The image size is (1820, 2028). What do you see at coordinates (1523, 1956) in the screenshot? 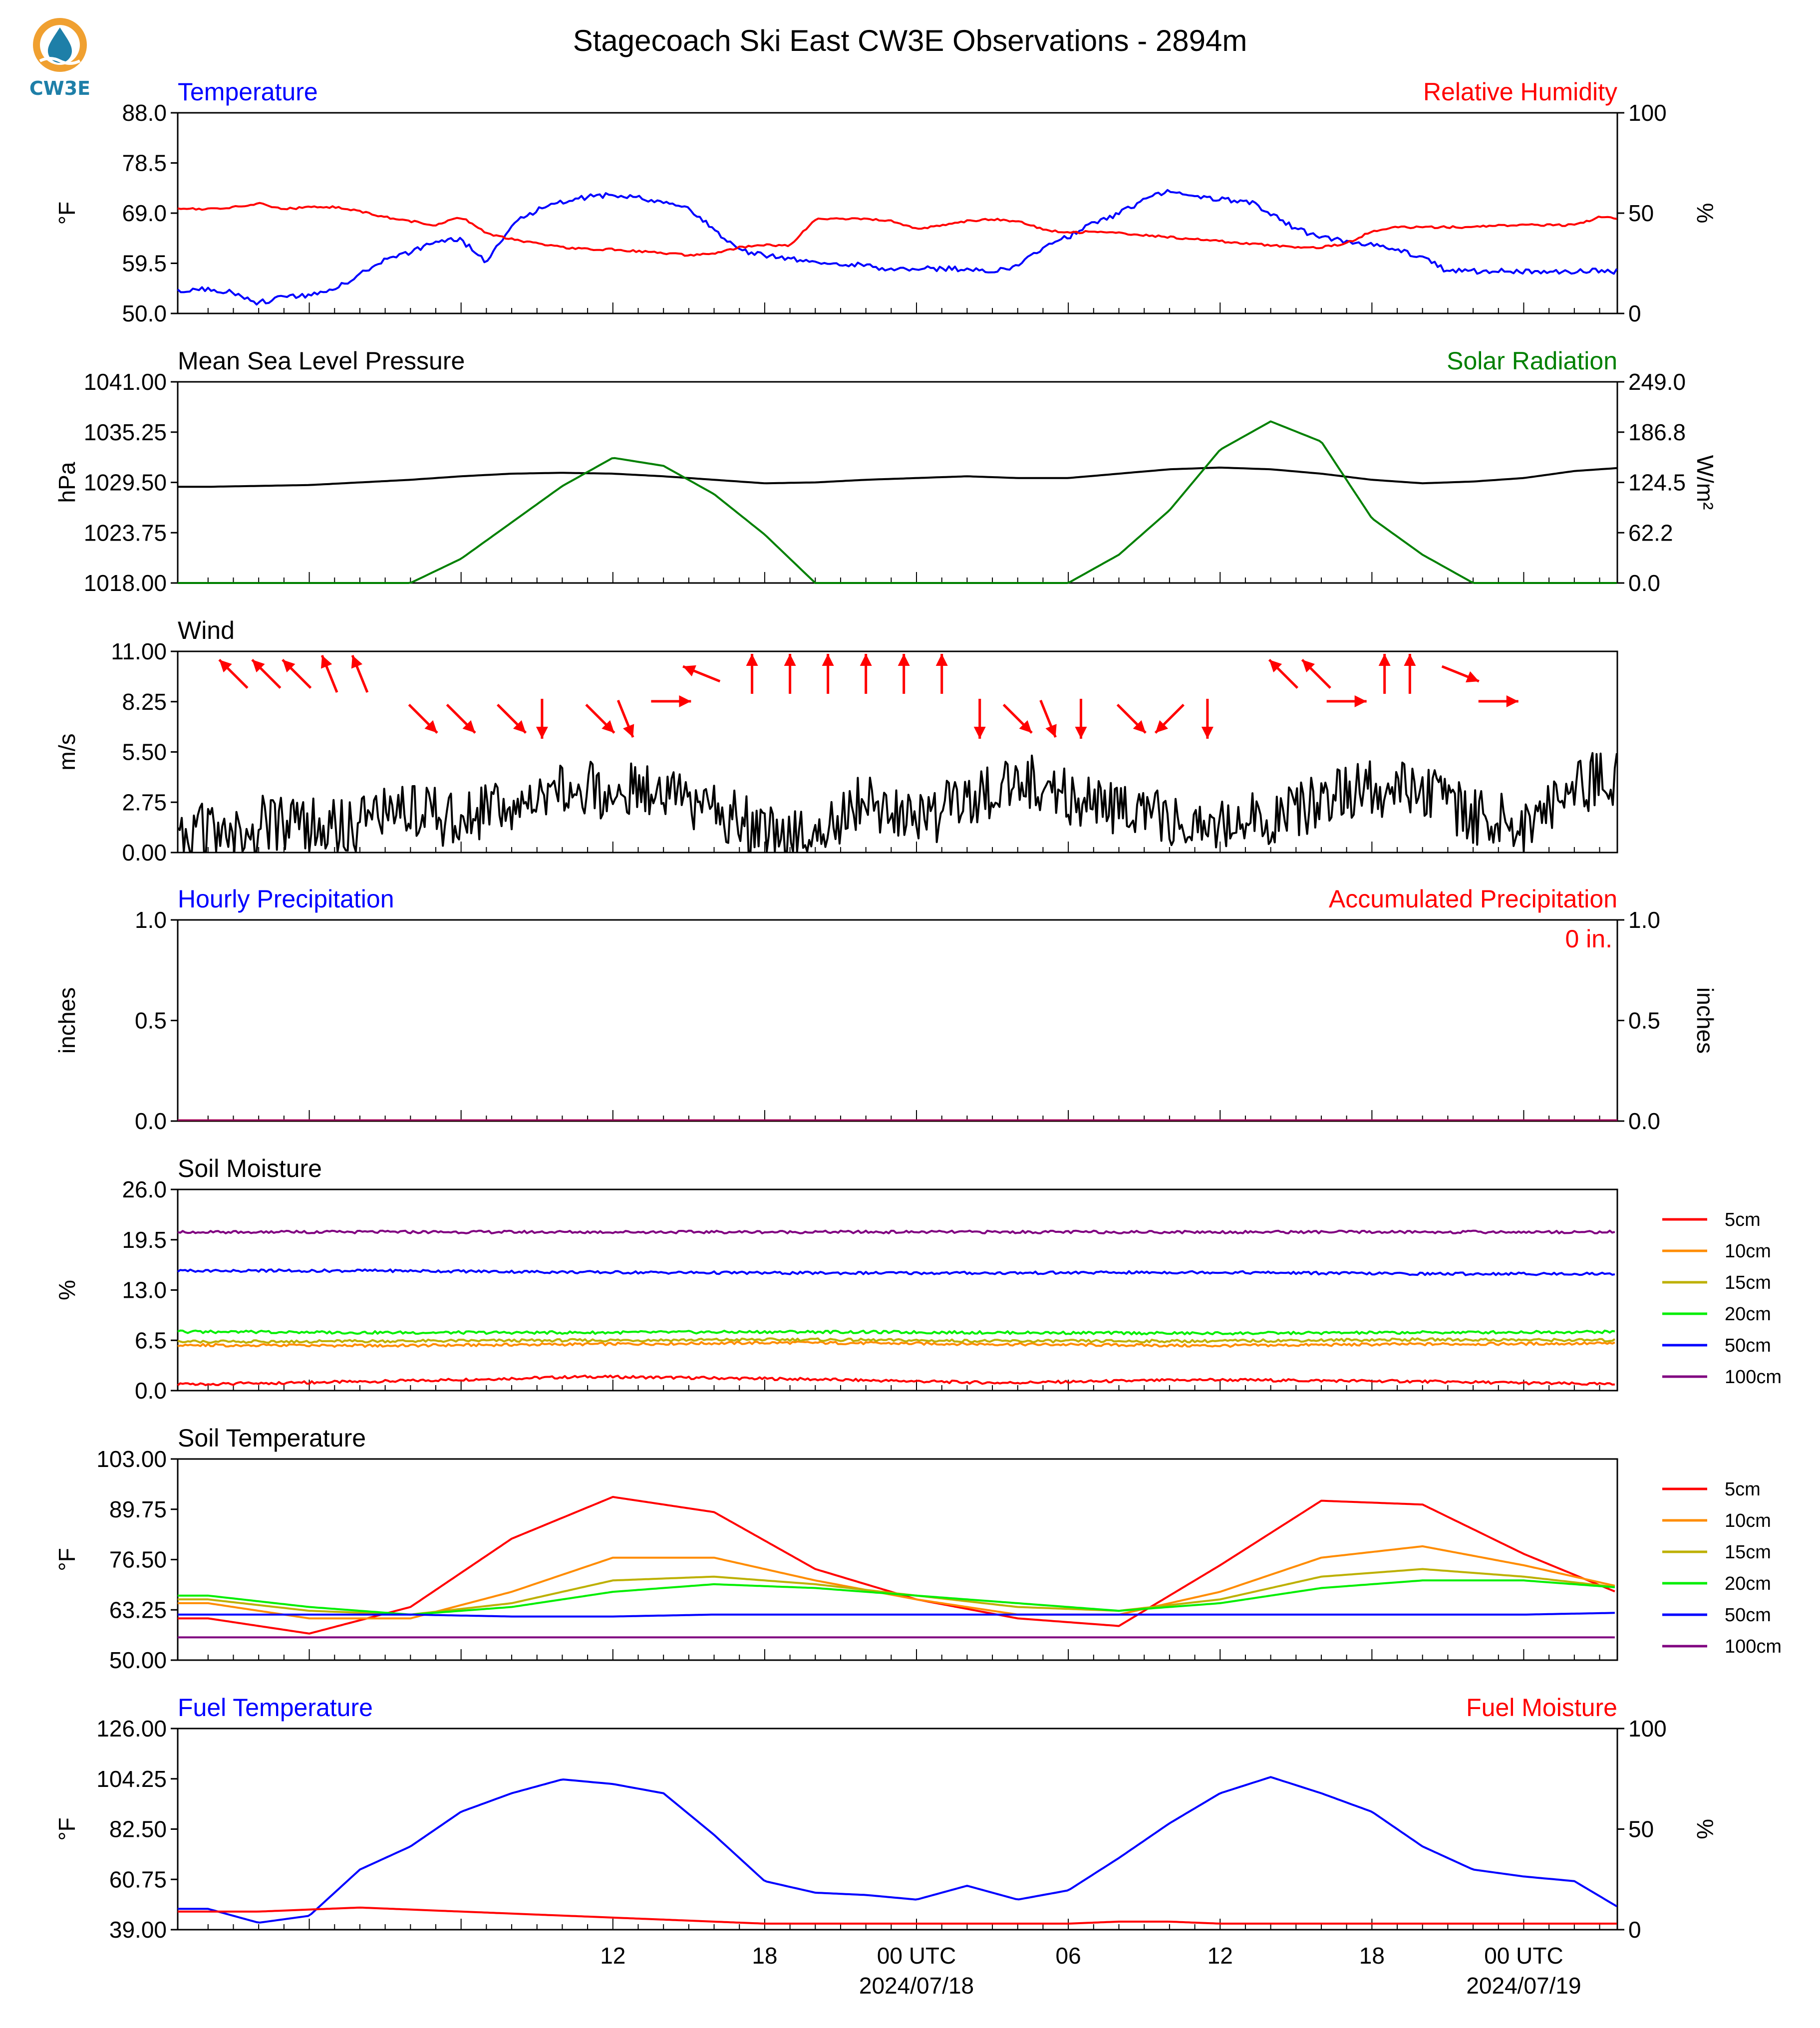
I see `x-tick-label: 00 UTC` at bounding box center [1523, 1956].